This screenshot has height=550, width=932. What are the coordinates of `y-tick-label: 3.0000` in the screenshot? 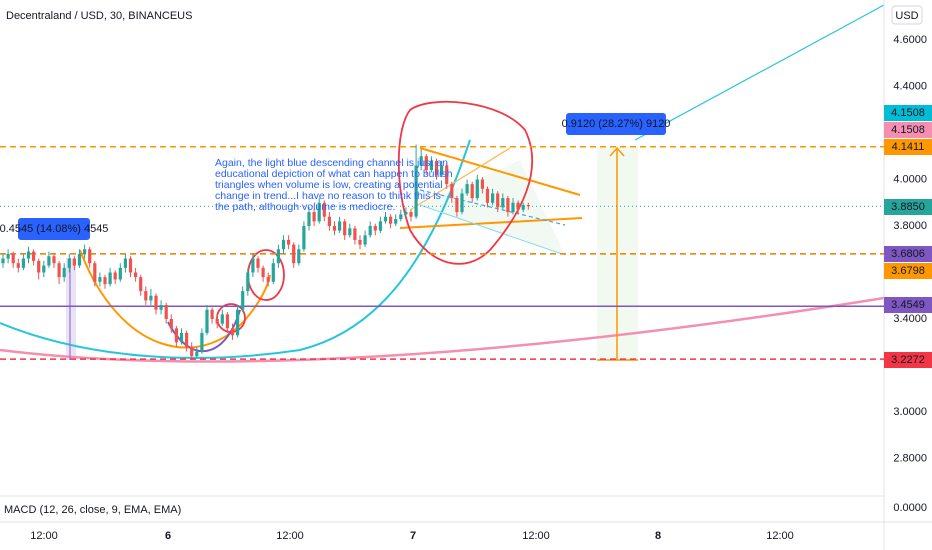 It's located at (910, 412).